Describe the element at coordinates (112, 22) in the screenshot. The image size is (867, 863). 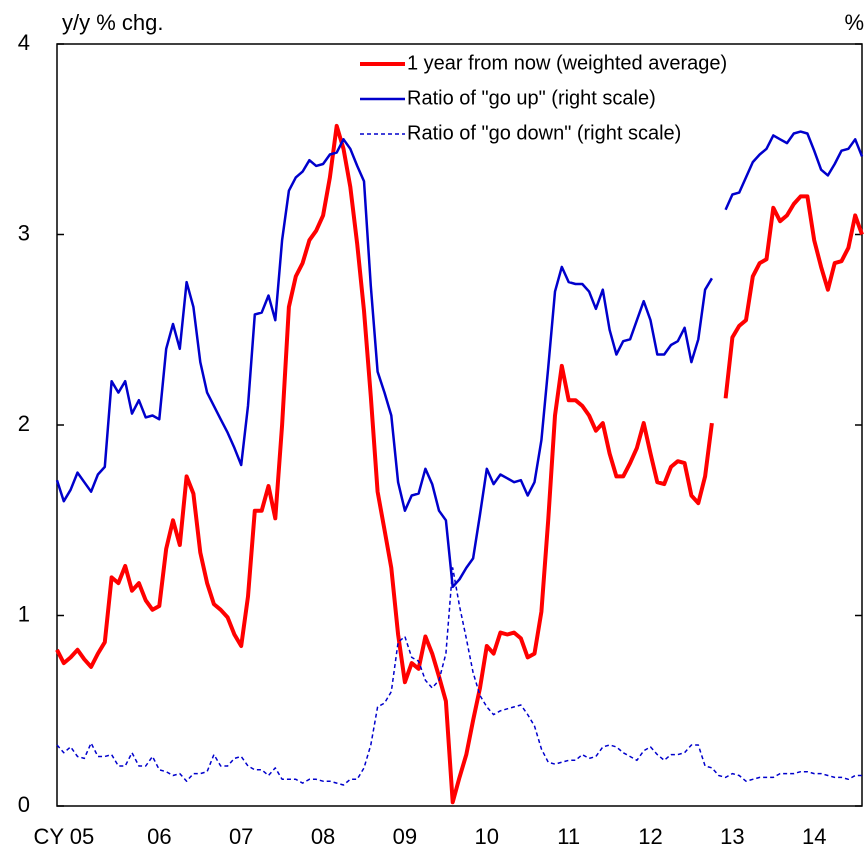
I see `y-axis-label: y/y % chg.` at that location.